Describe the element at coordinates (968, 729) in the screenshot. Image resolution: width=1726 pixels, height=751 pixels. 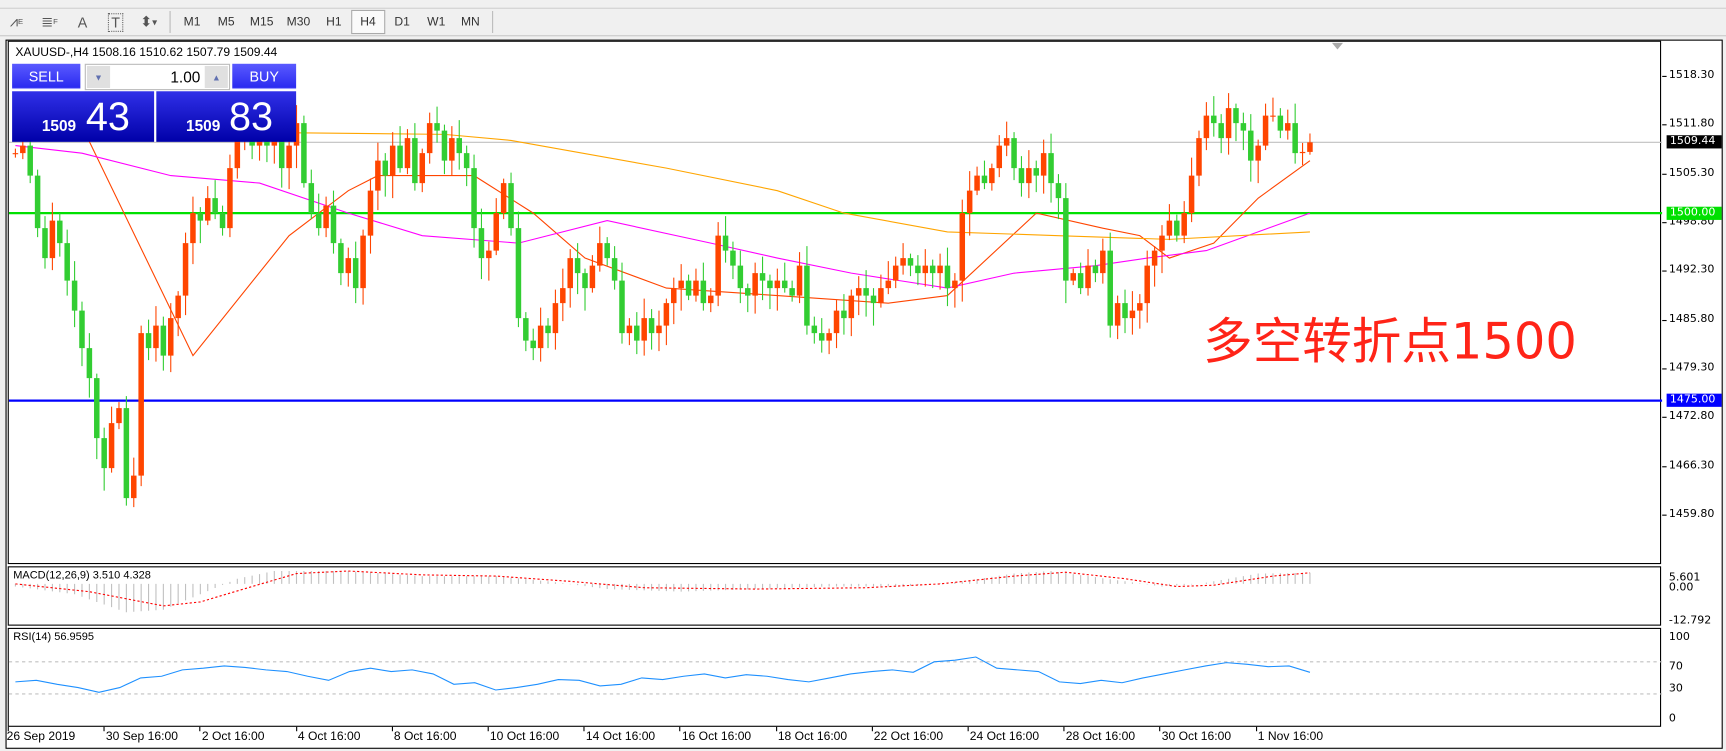
I see `time-axis-tick` at that location.